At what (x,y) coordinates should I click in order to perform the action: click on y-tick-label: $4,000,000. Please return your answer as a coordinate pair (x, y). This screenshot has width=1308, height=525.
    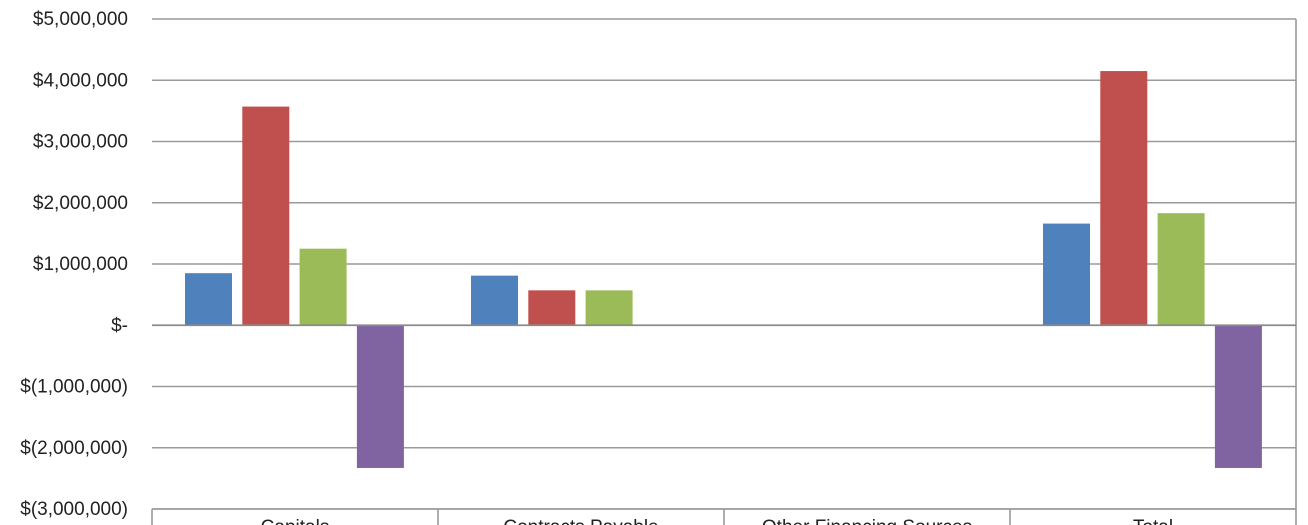
    Looking at the image, I should click on (80, 80).